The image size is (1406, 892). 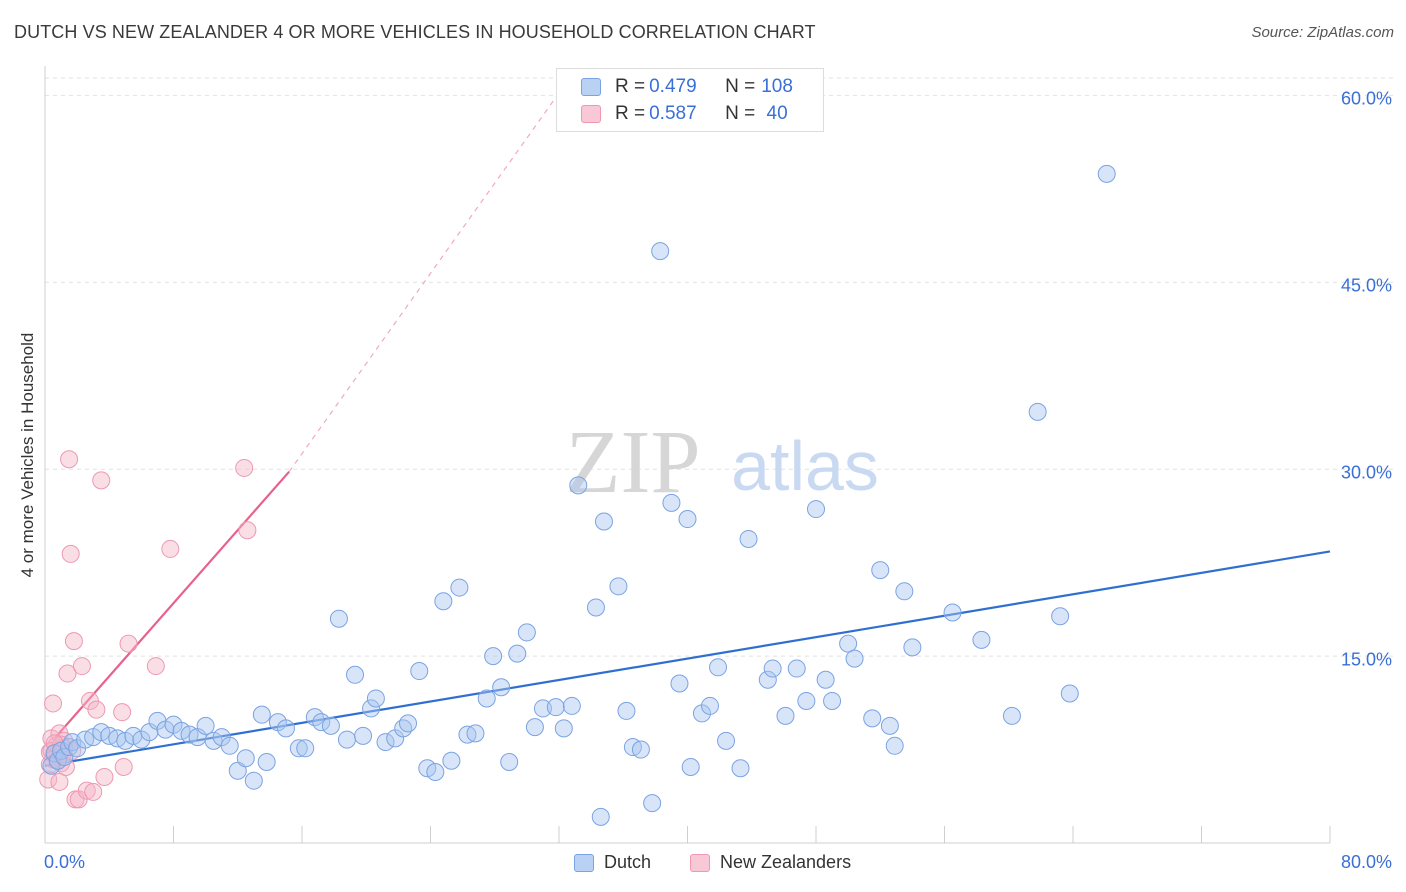 What do you see at coordinates (1366, 862) in the screenshot?
I see `x-tick-max: 80.0%` at bounding box center [1366, 862].